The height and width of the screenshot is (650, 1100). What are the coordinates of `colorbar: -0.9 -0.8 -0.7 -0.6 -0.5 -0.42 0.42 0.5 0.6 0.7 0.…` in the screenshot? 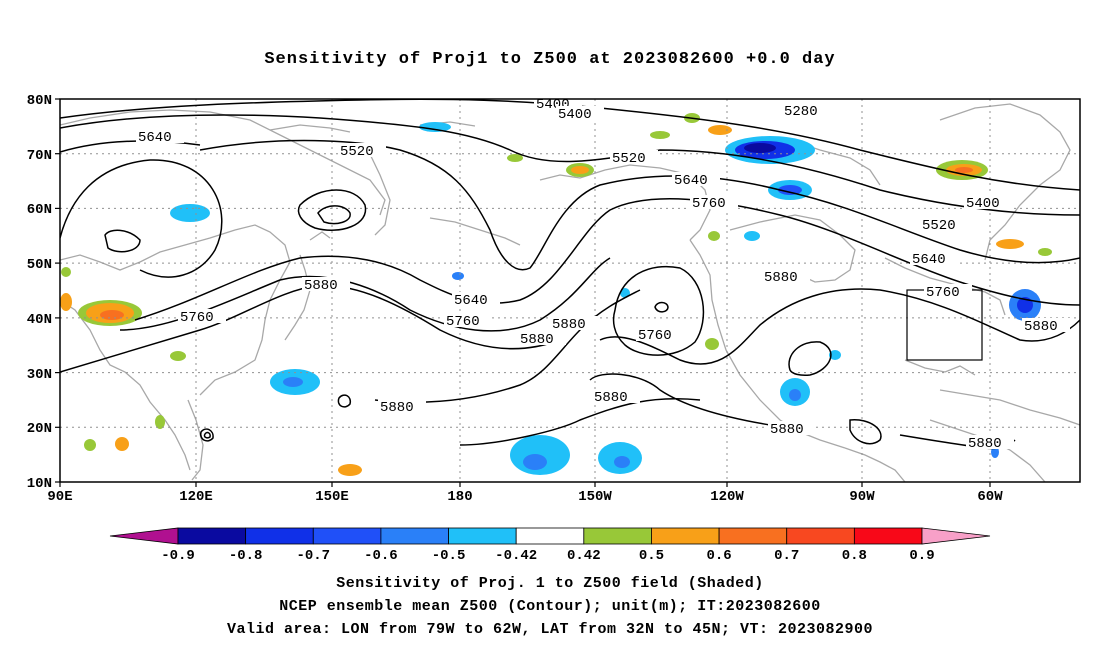 It's located at (550, 545).